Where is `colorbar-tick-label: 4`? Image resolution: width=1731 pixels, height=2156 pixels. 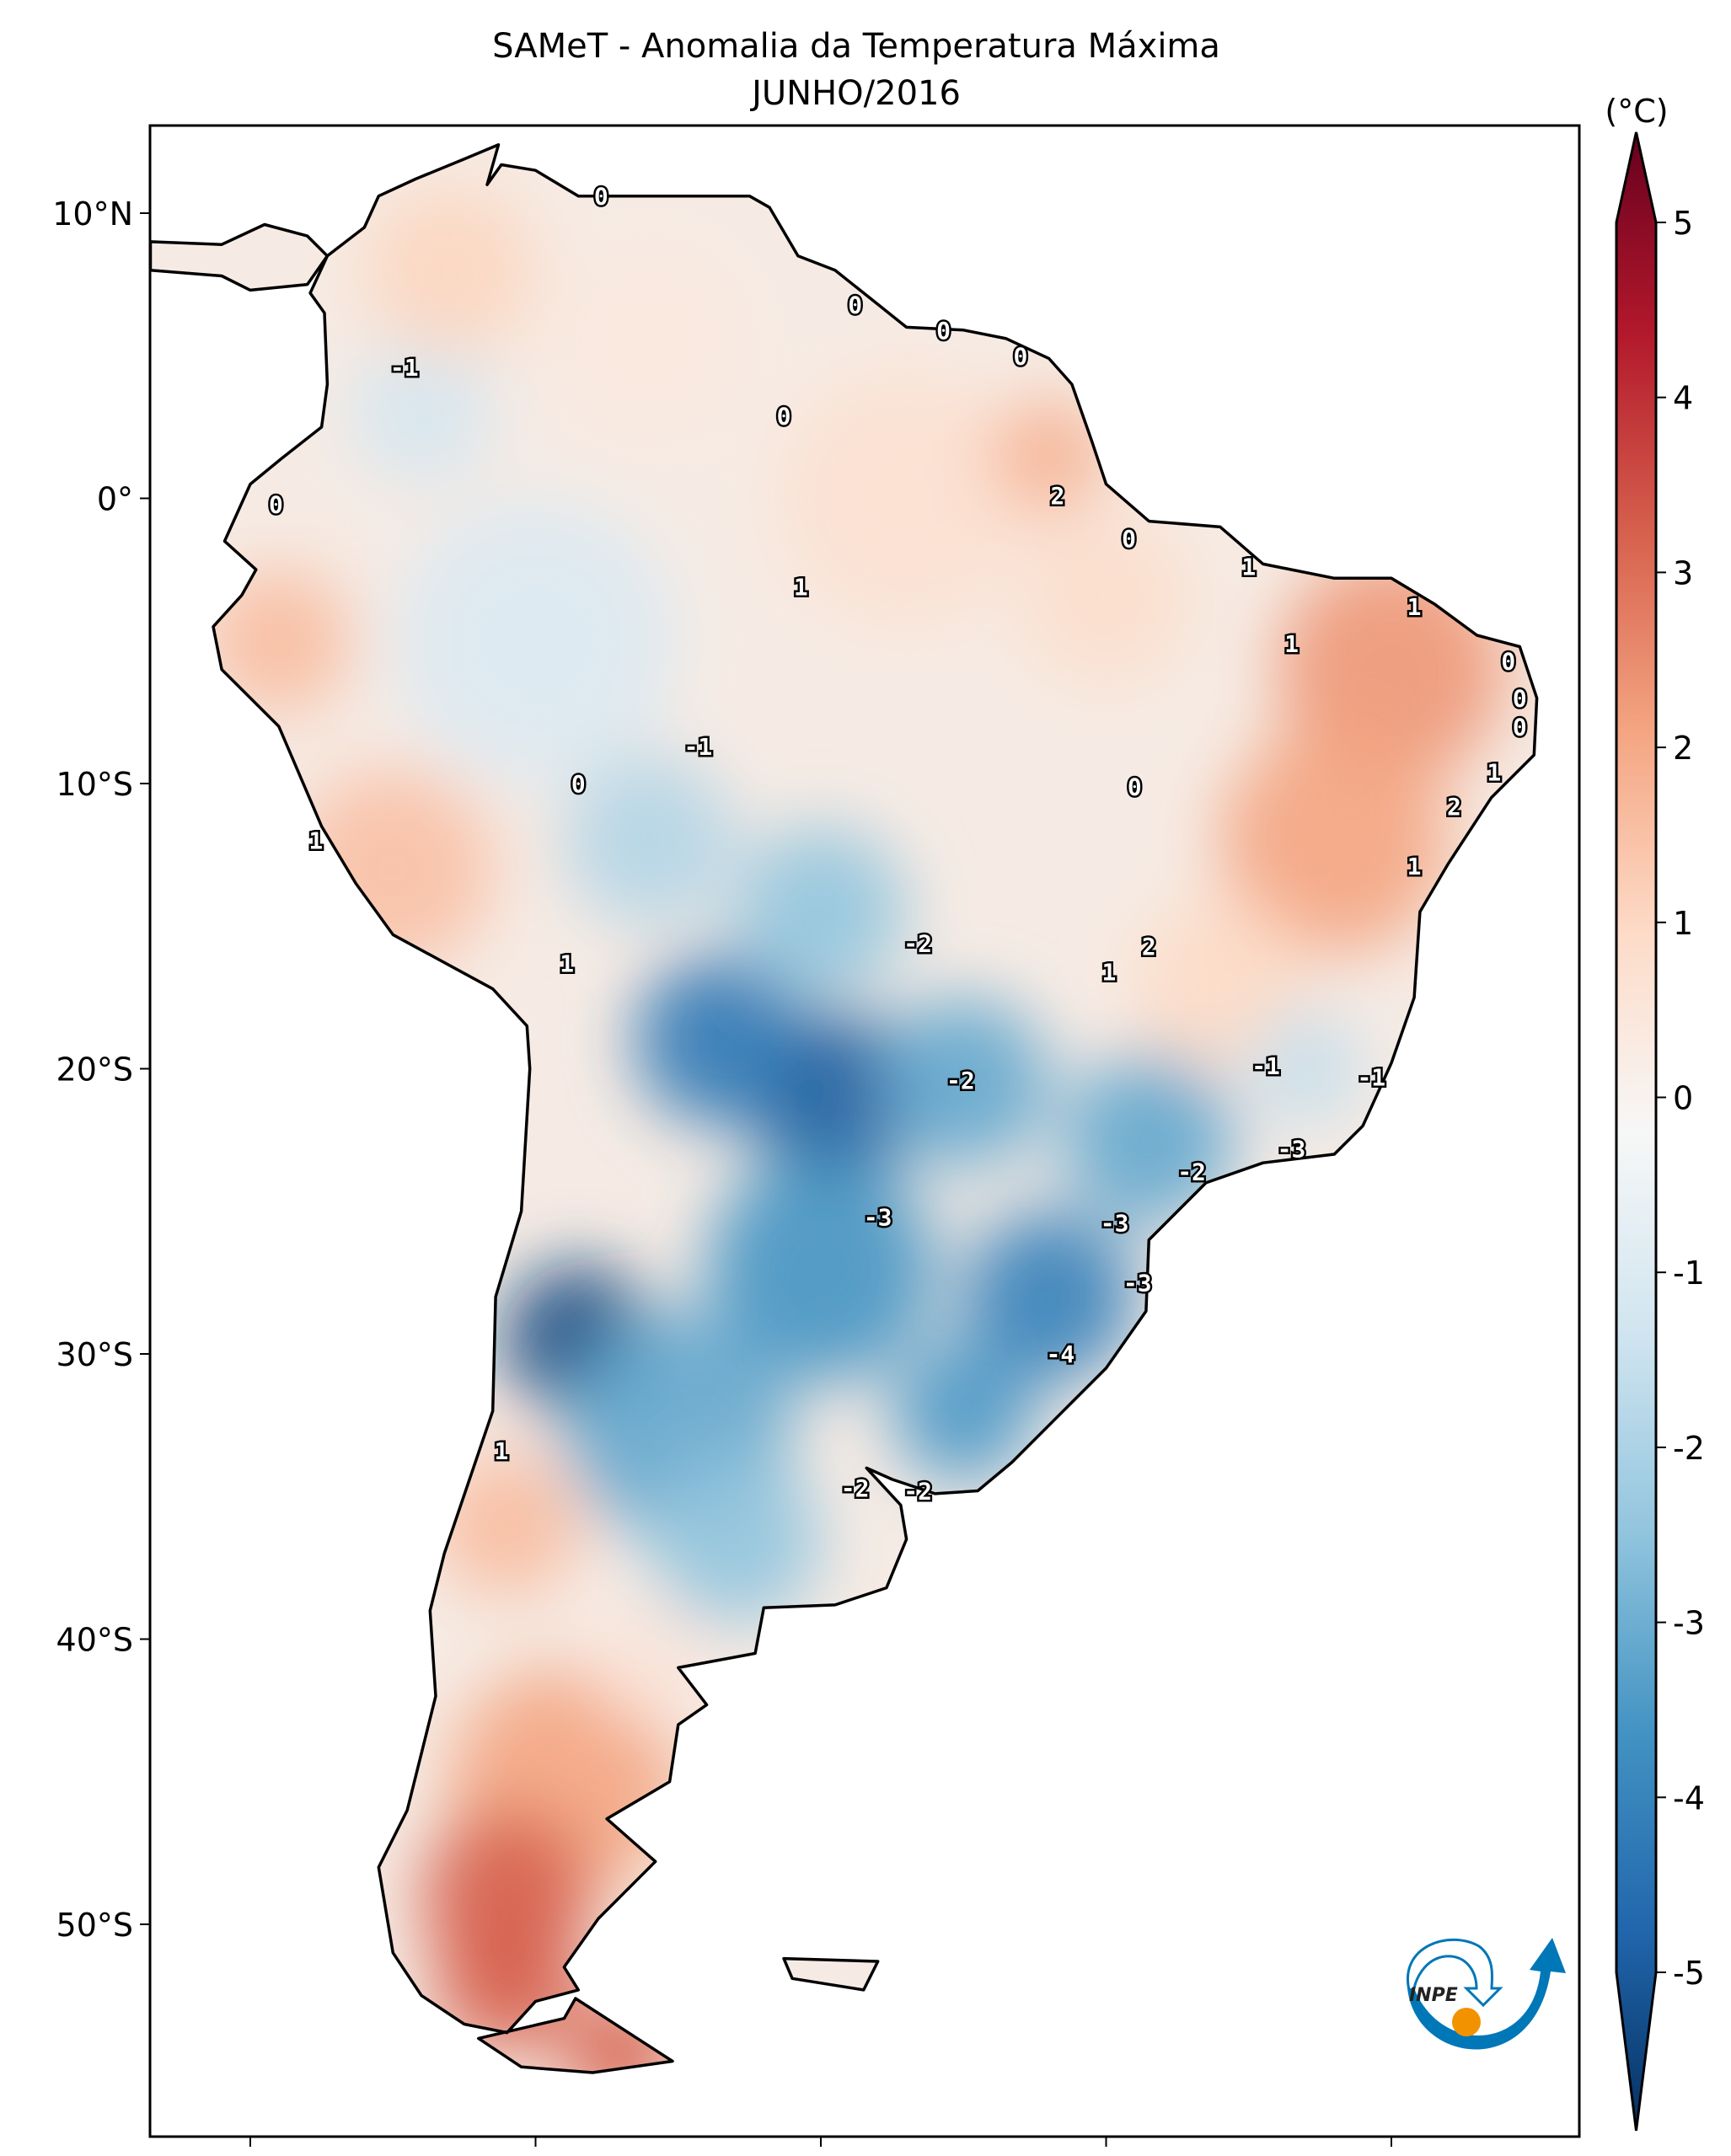 colorbar-tick-label: 4 is located at coordinates (1683, 398).